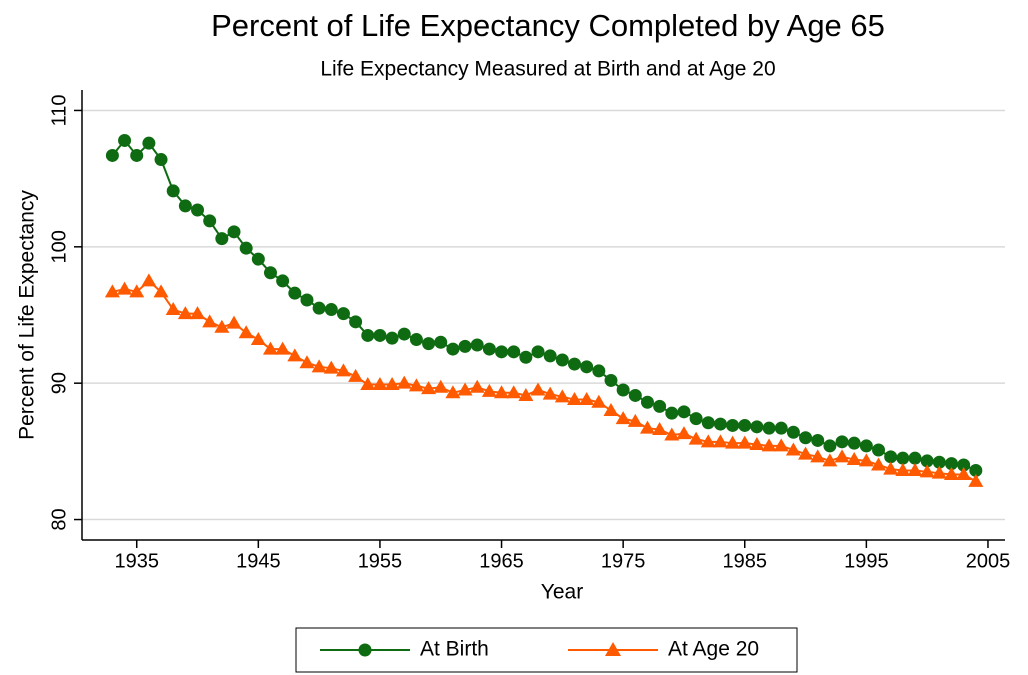  What do you see at coordinates (454, 649) in the screenshot?
I see `legend-label: At Birth` at bounding box center [454, 649].